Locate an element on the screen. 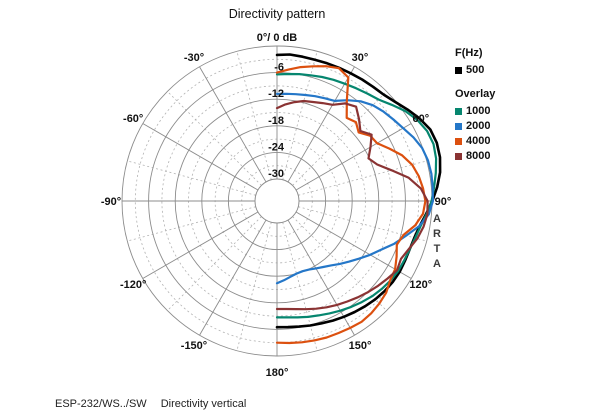 This screenshot has height=419, width=600. angle-label--30: -30° is located at coordinates (194, 58).